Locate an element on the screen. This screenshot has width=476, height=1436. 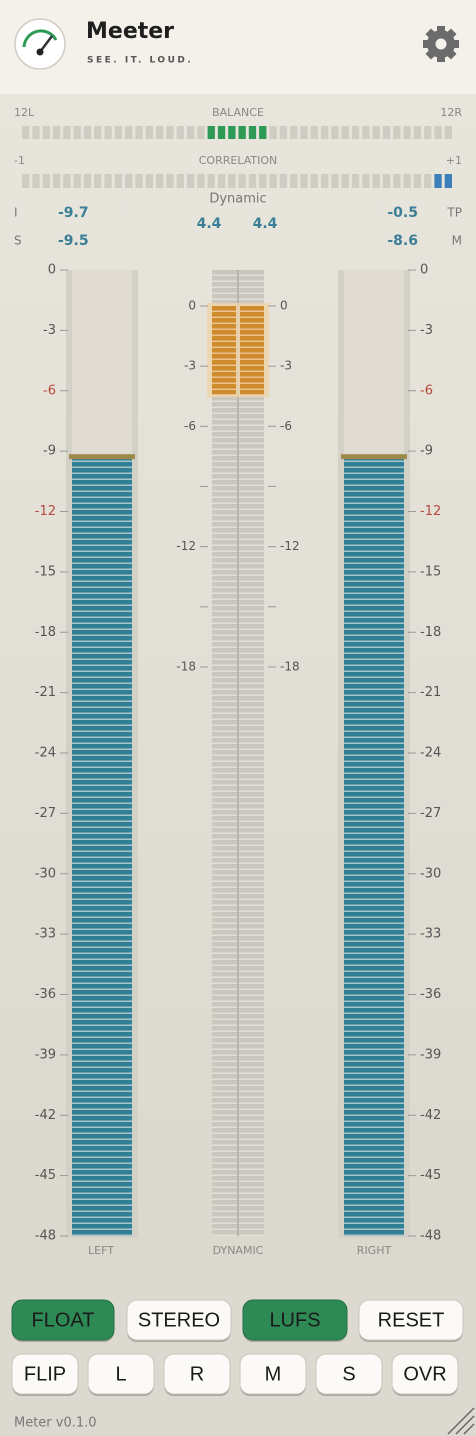
button-label: M is located at coordinates (273, 1374).